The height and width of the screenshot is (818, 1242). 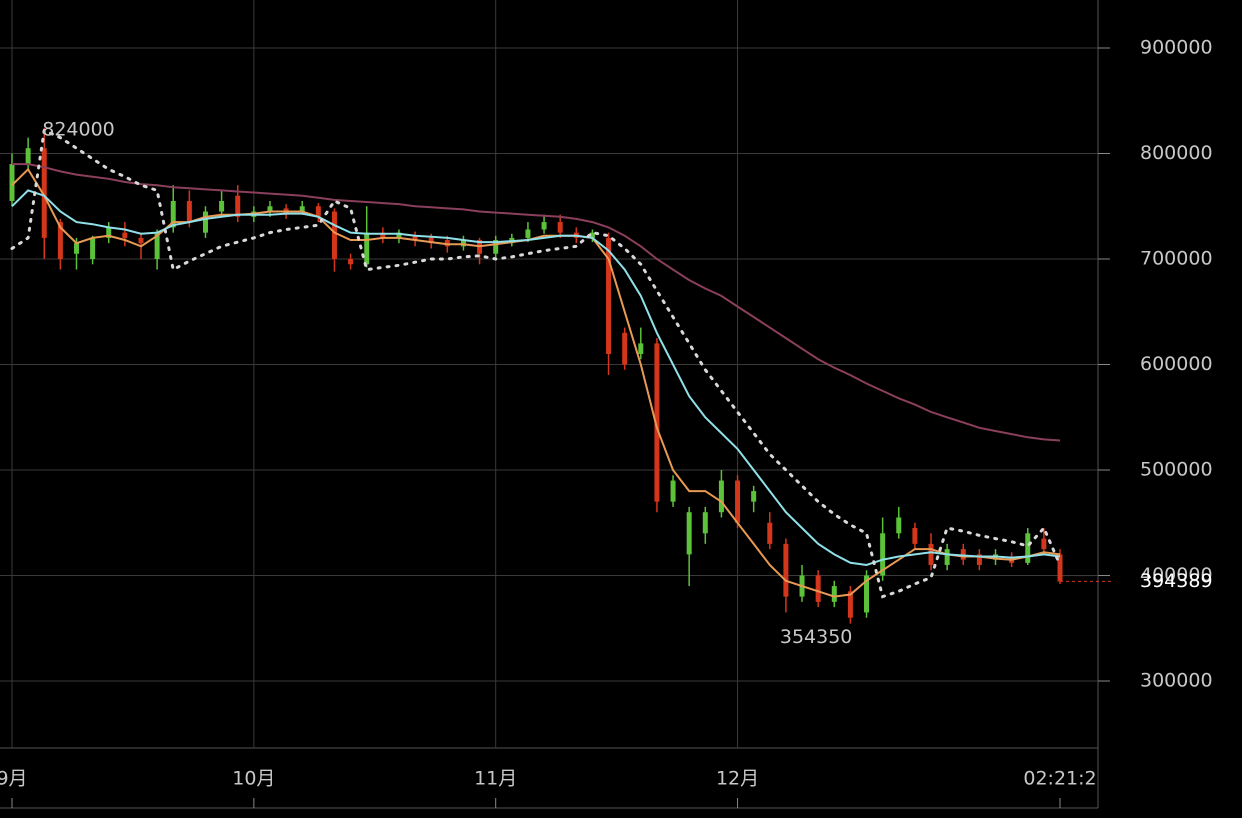 What do you see at coordinates (1176, 259) in the screenshot?
I see `y-tick-label: 700000` at bounding box center [1176, 259].